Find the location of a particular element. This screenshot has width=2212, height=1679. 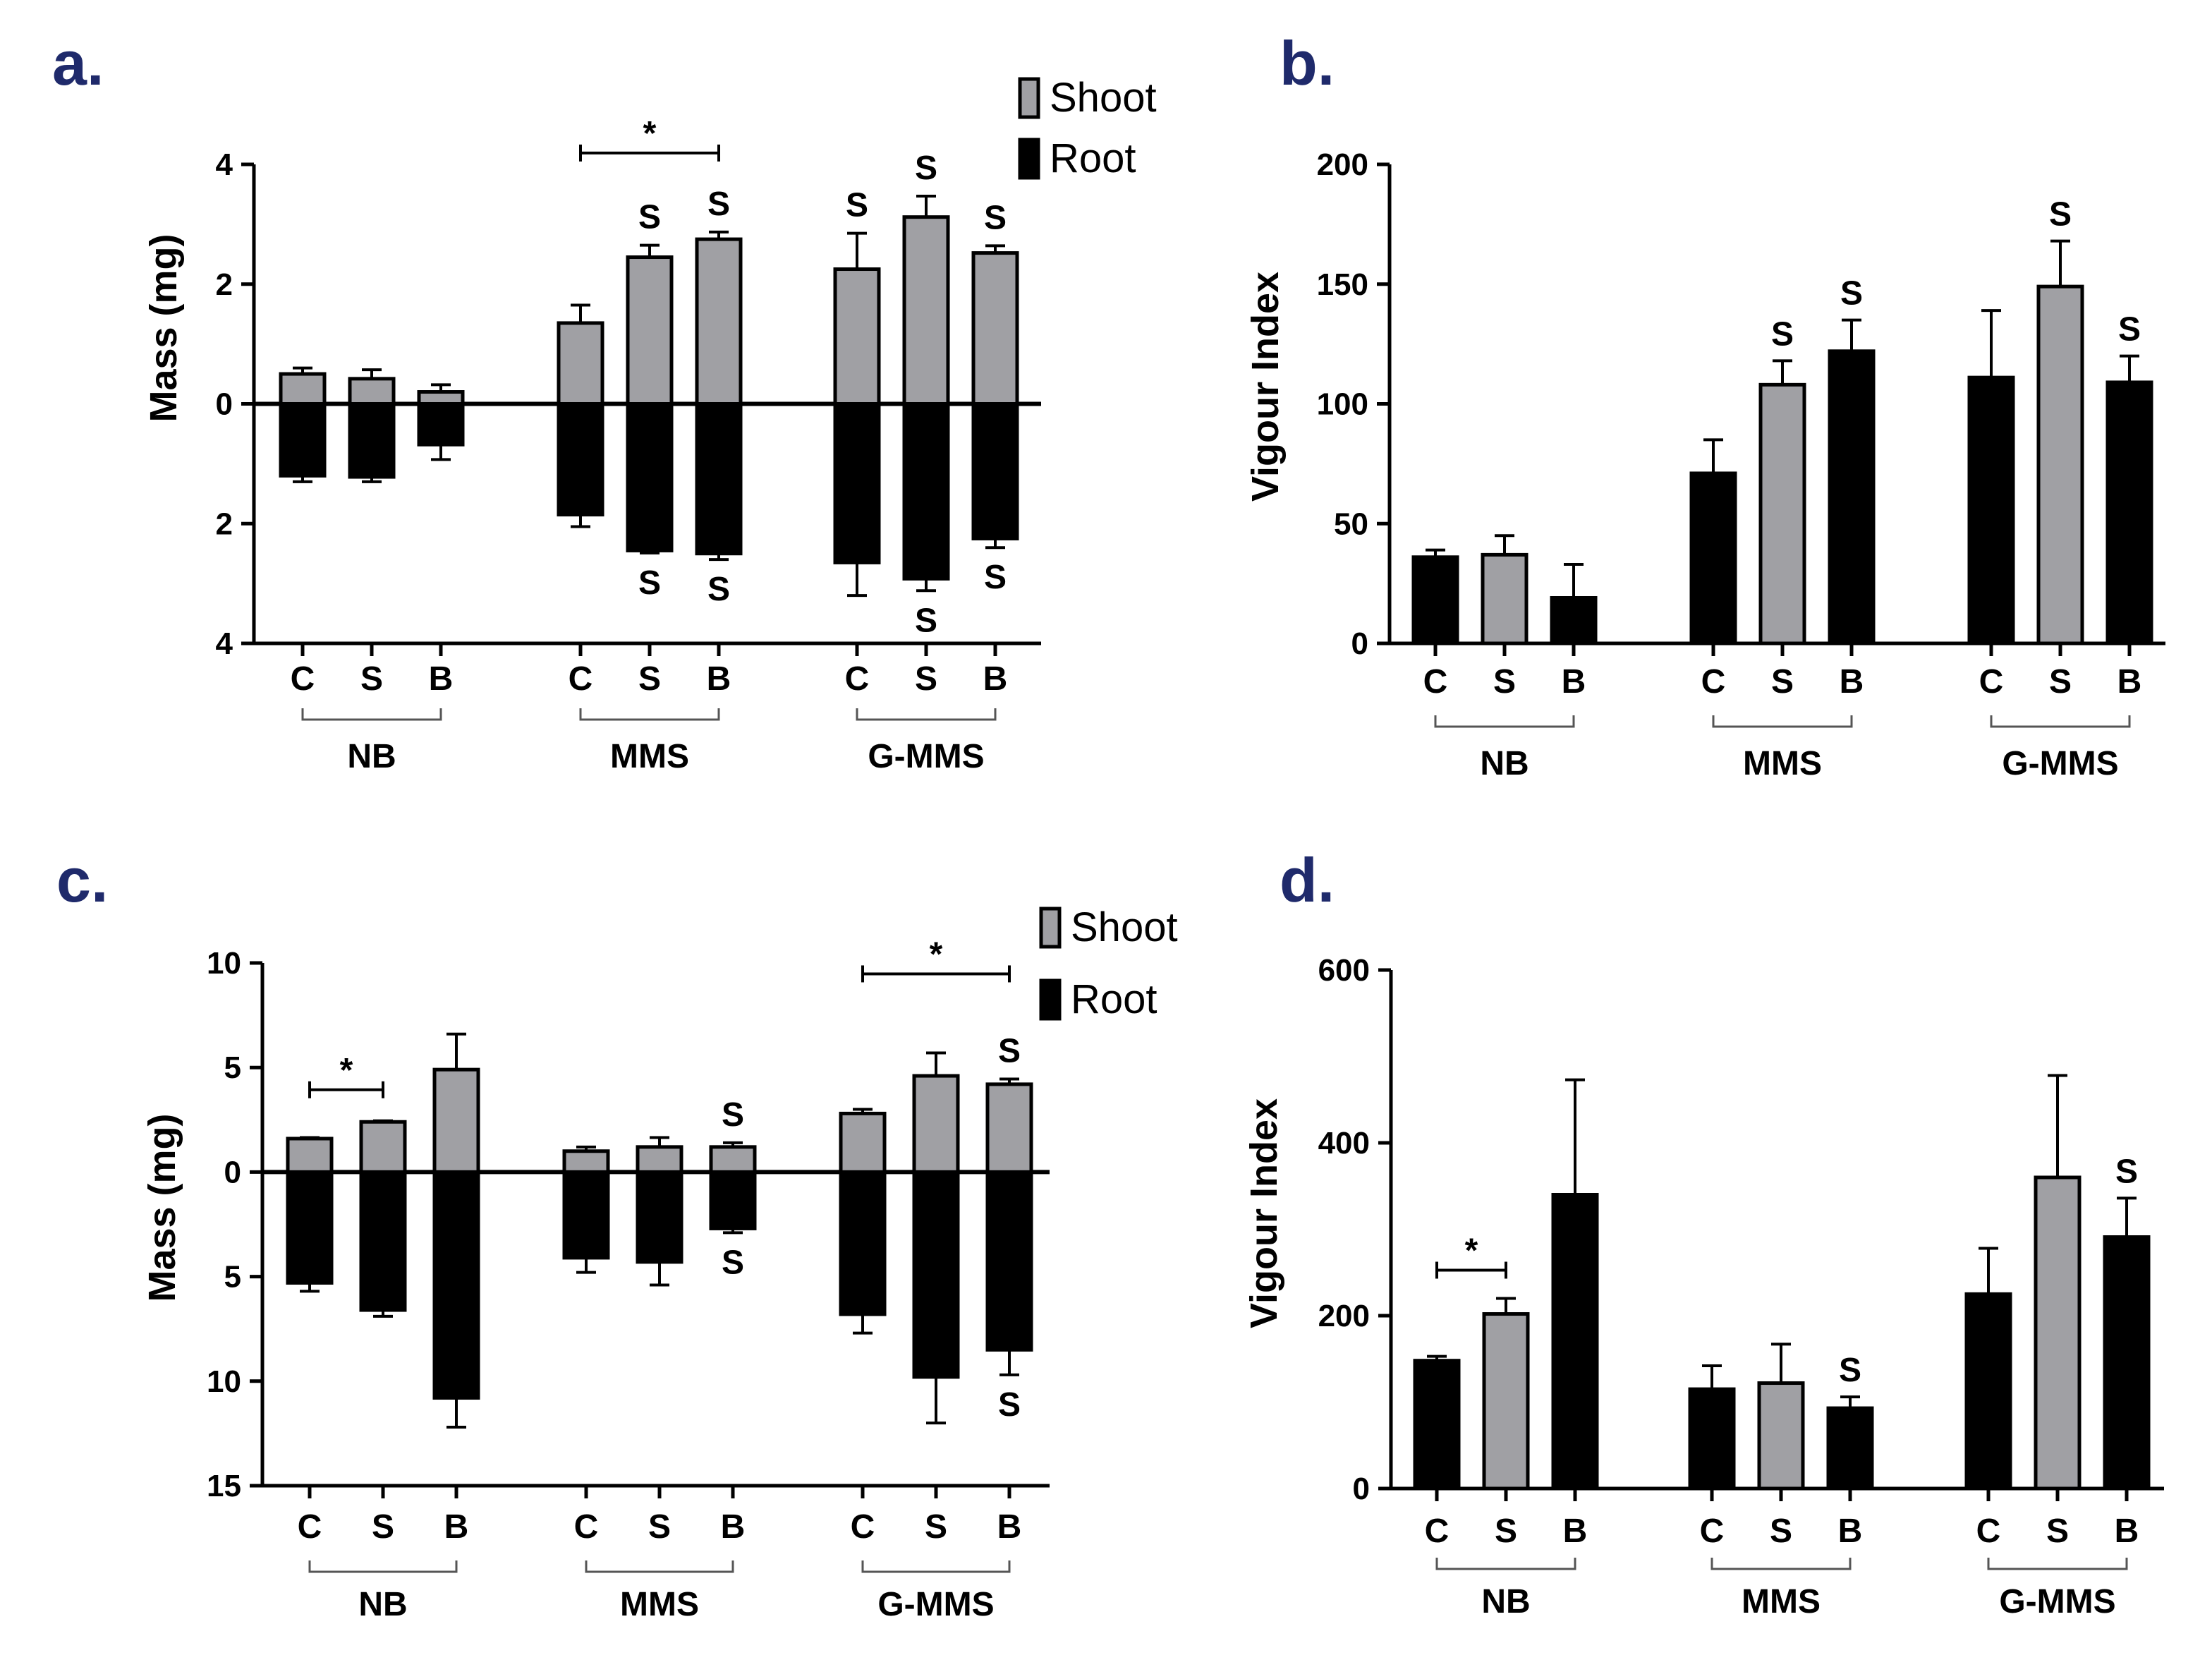

y-tick-label: 10 is located at coordinates (224, 1381).